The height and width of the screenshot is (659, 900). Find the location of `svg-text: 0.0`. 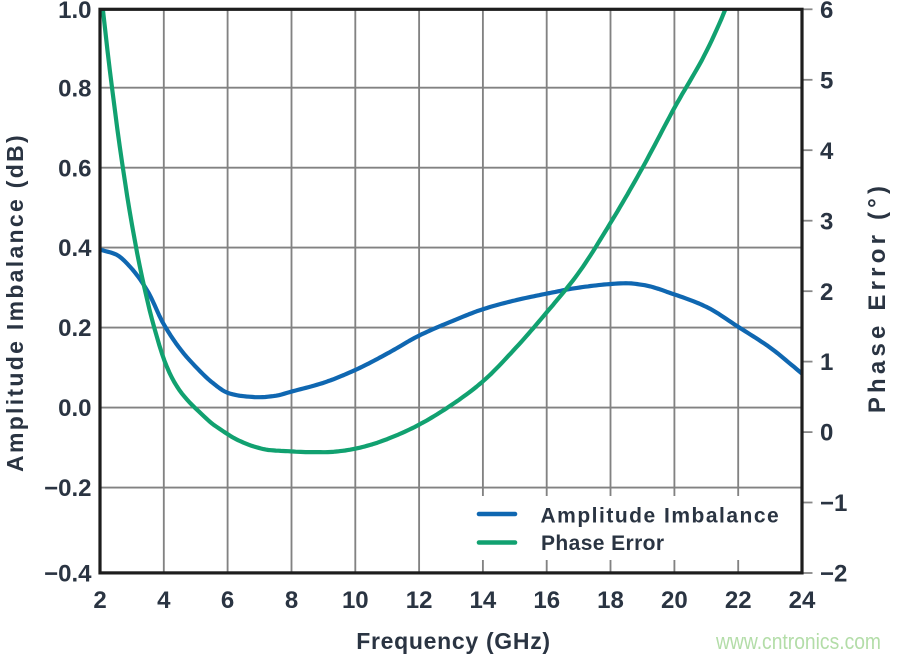

svg-text: 0.0 is located at coordinates (74, 408).